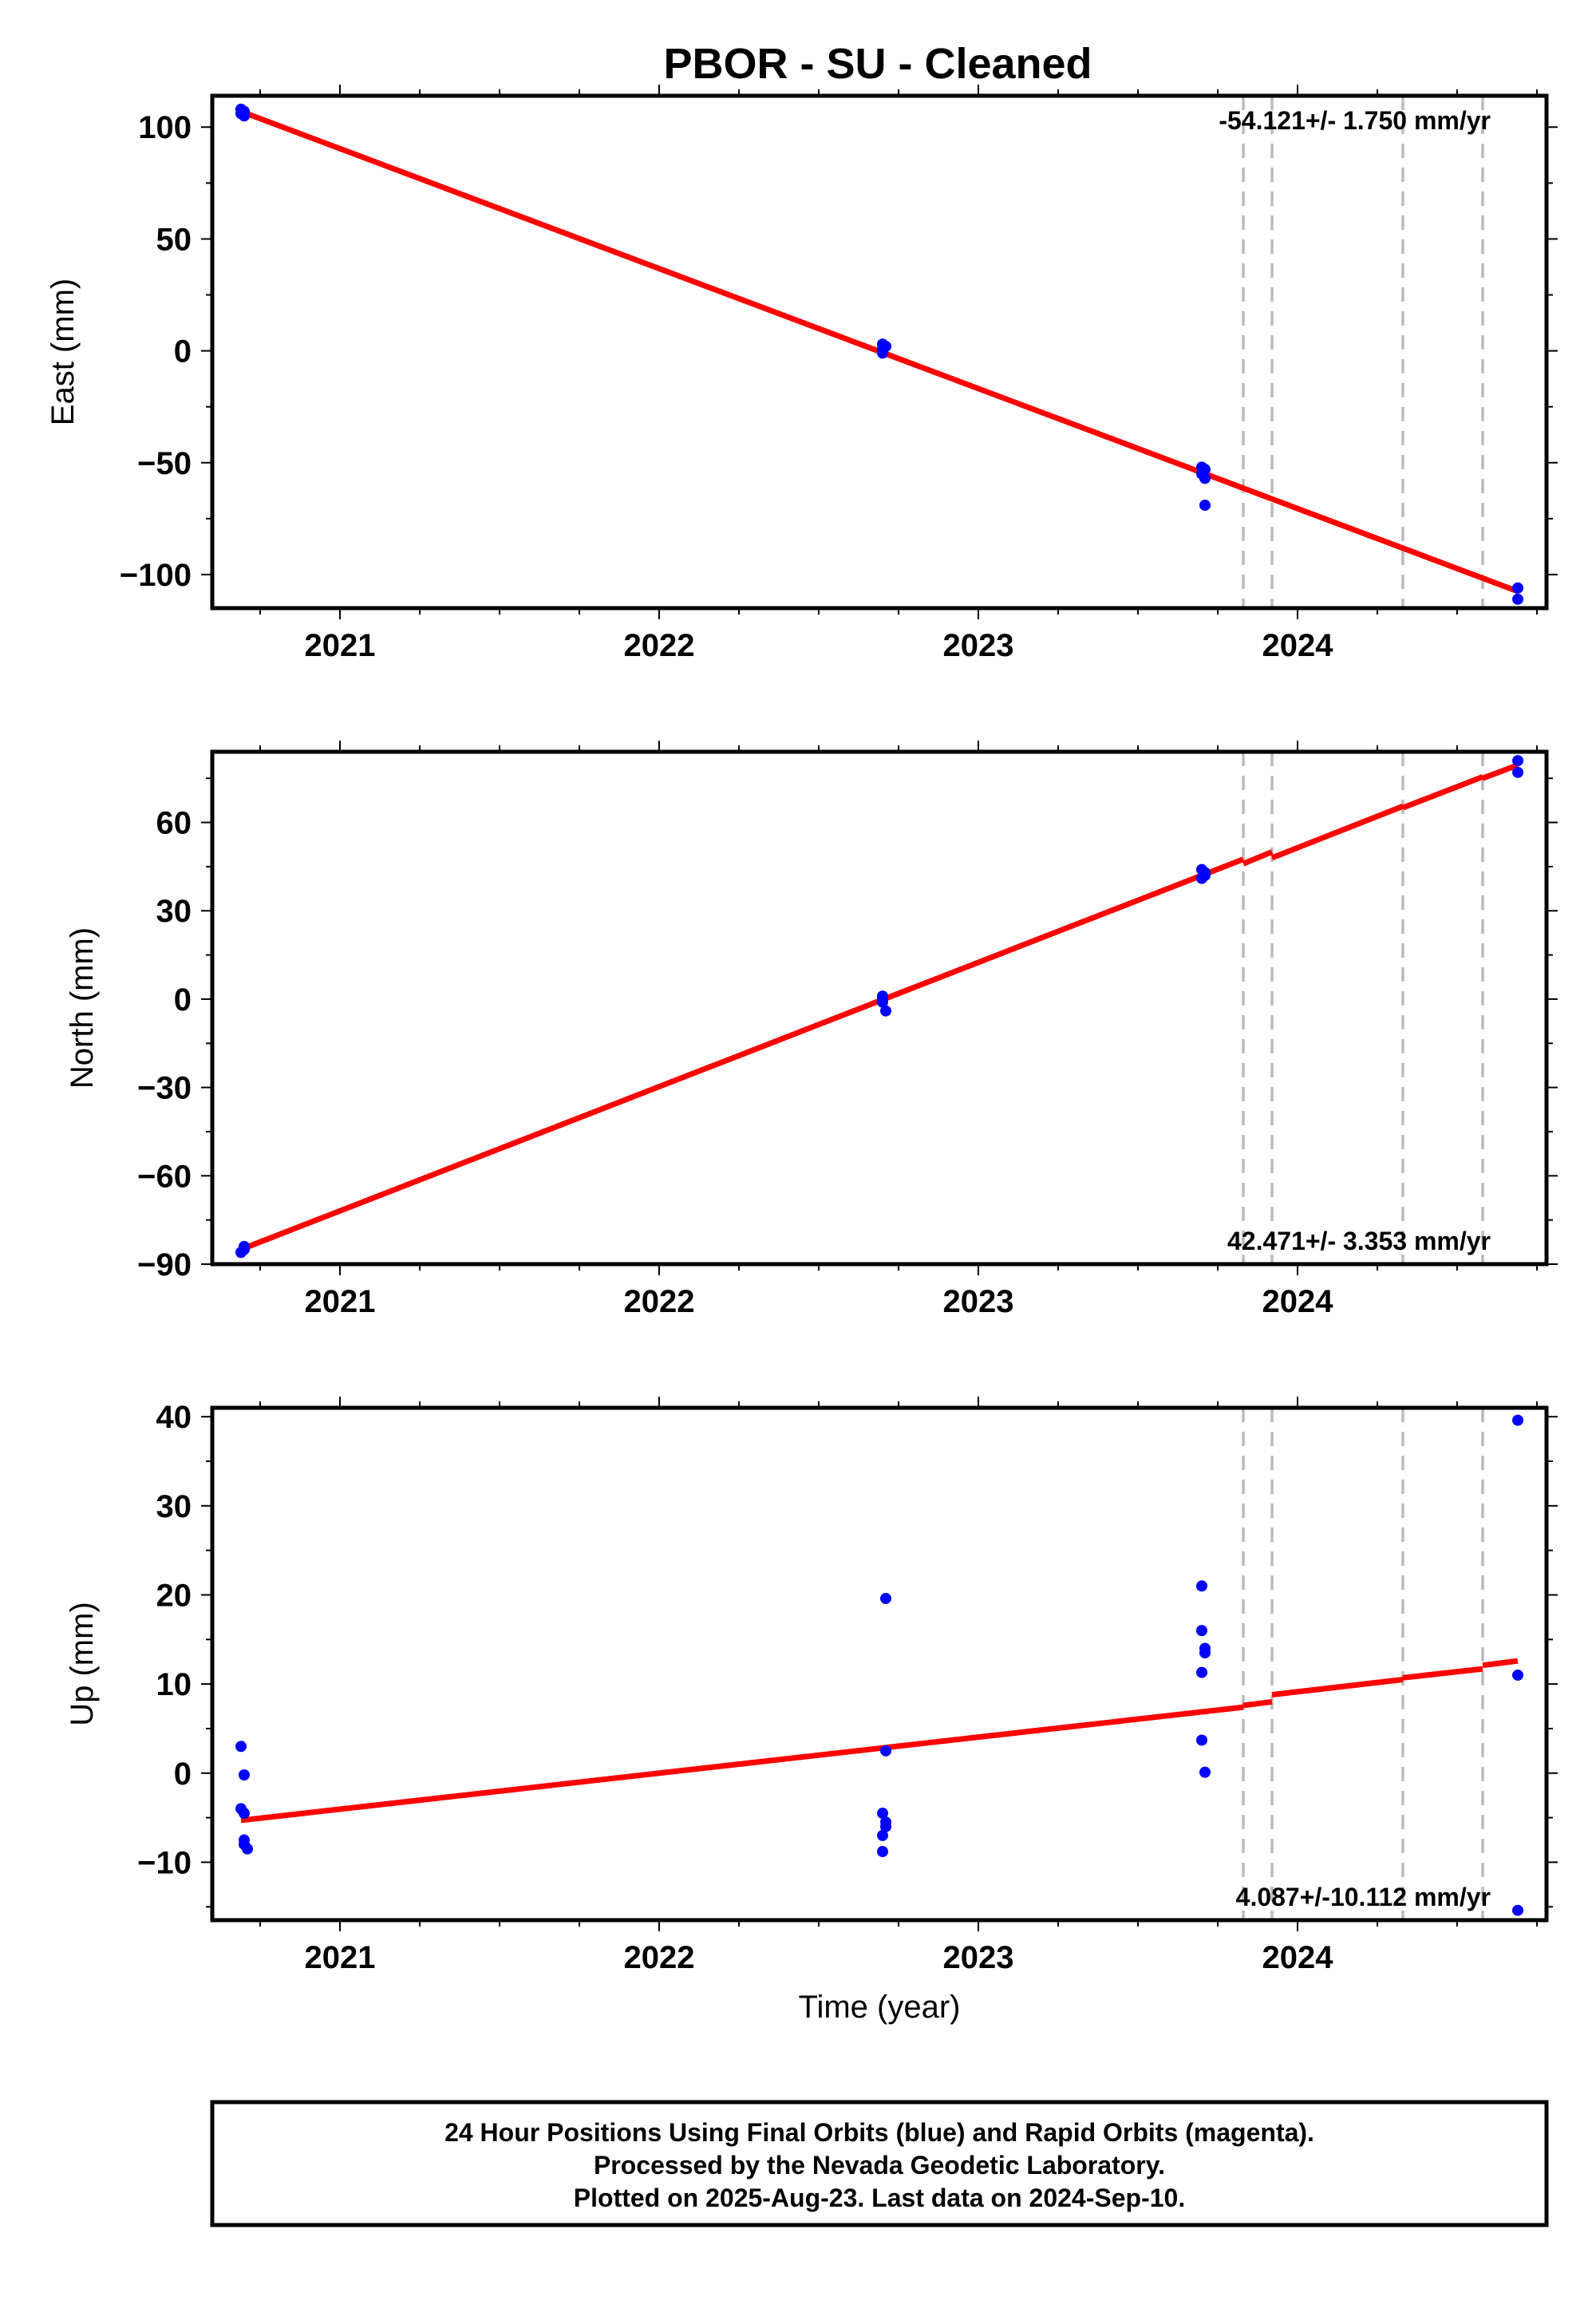 Image resolution: width=1596 pixels, height=2316 pixels. What do you see at coordinates (1355, 120) in the screenshot?
I see `rate-label: -54.121+/- 1.750 mm/yr` at bounding box center [1355, 120].